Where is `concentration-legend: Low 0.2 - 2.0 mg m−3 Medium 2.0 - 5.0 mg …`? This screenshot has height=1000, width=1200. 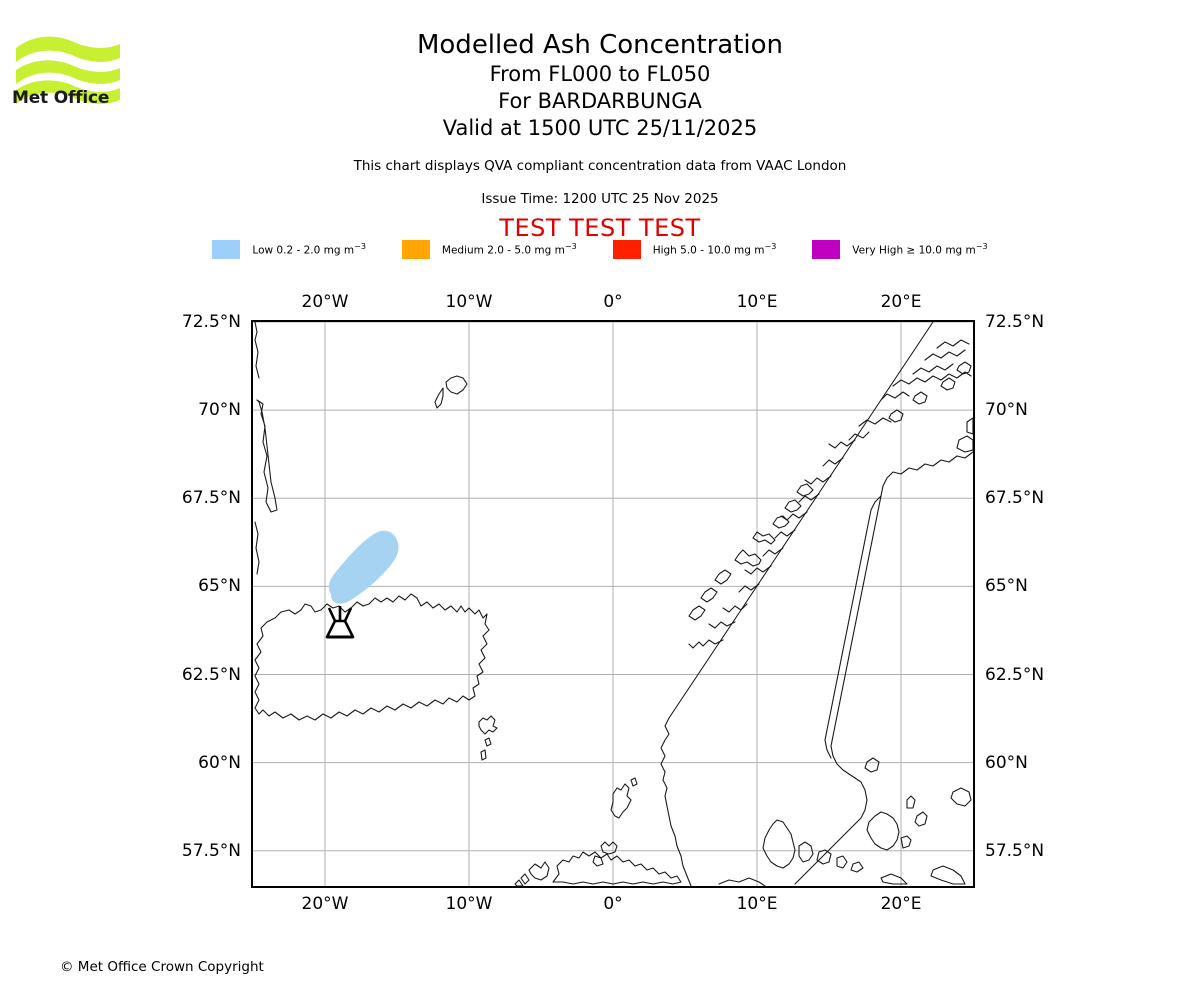 concentration-legend: Low 0.2 - 2.0 mg m−3 Medium 2.0 - 5.0 mg … is located at coordinates (600, 249).